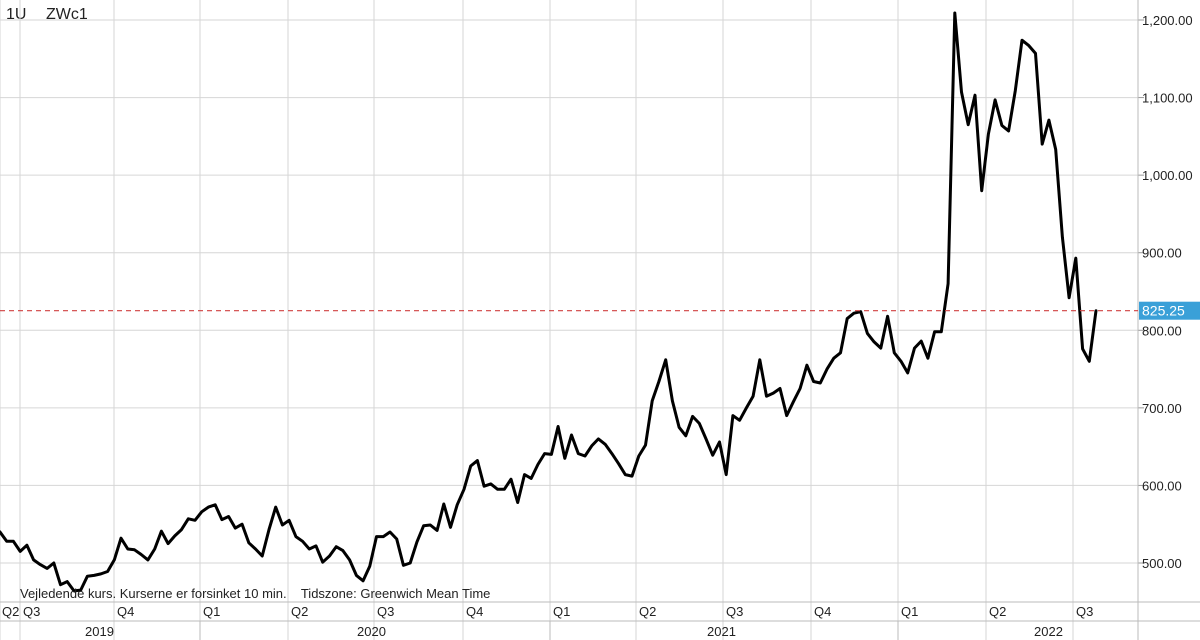 This screenshot has height=640, width=1200. I want to click on price-tag, so click(1169, 310).